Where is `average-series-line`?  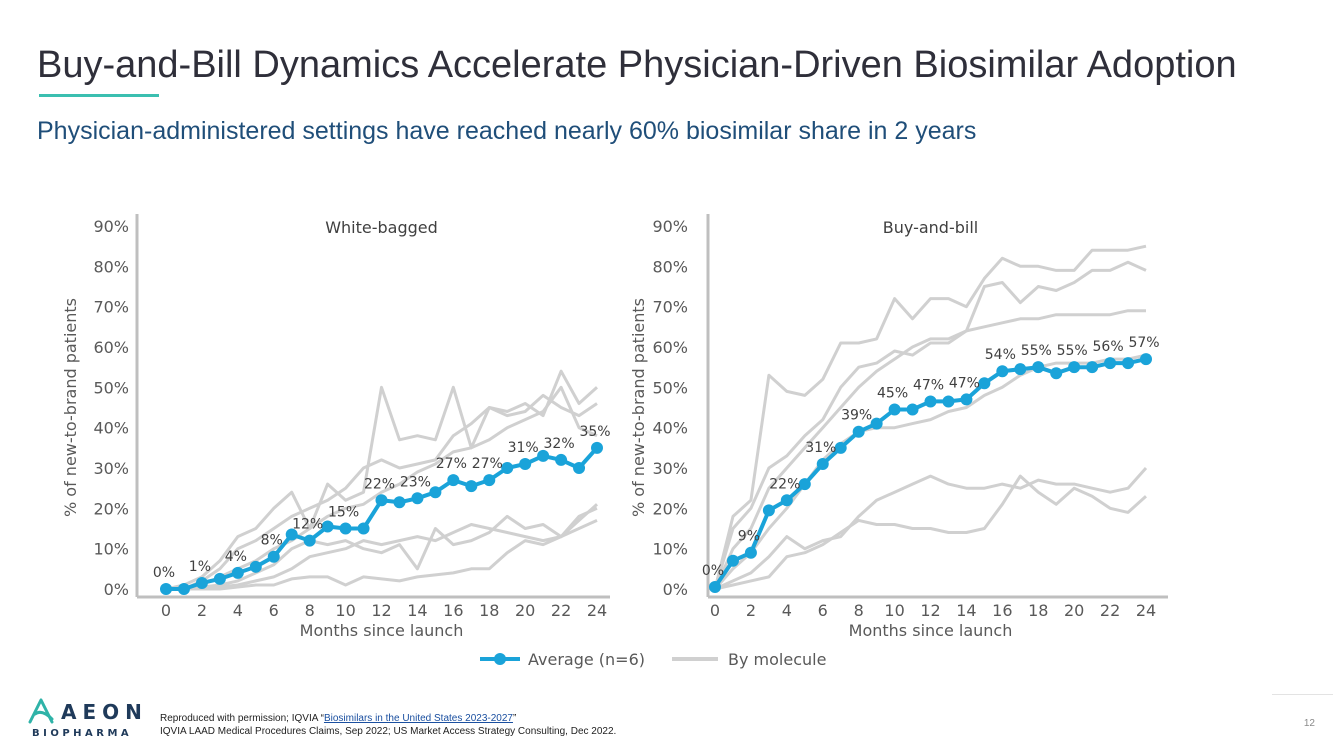 average-series-line is located at coordinates (382, 518).